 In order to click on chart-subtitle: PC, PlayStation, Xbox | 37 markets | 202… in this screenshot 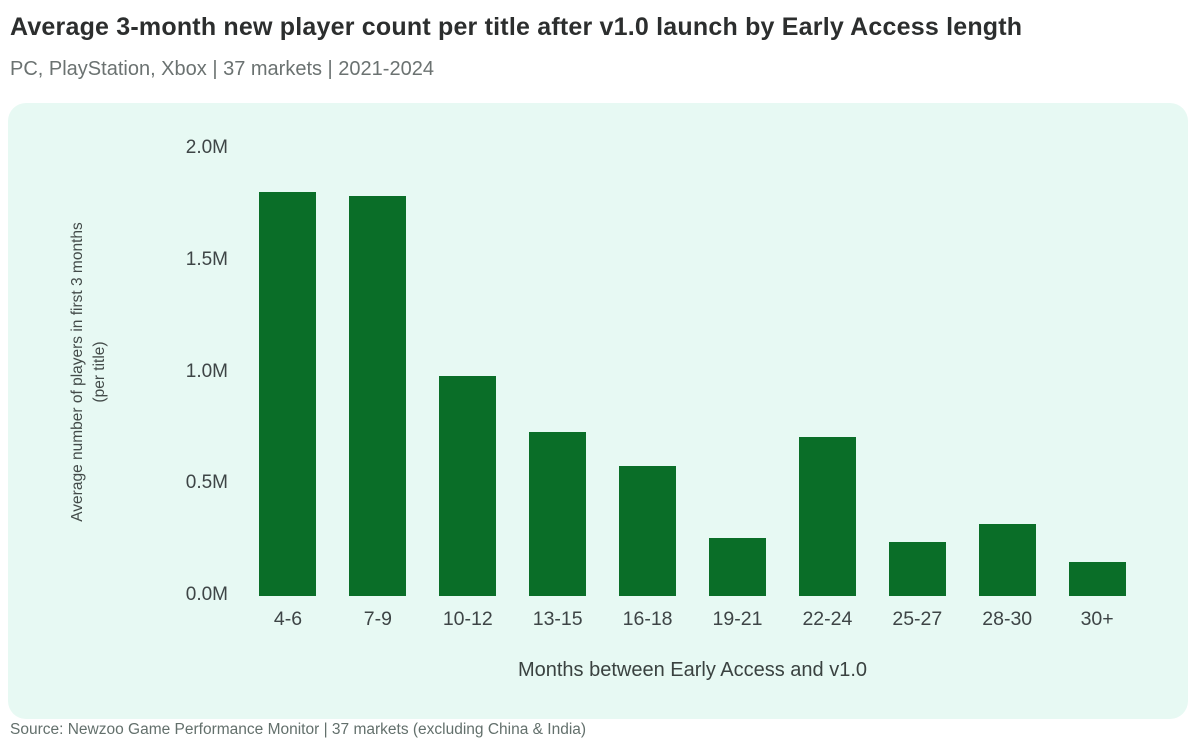, I will do `click(222, 69)`.